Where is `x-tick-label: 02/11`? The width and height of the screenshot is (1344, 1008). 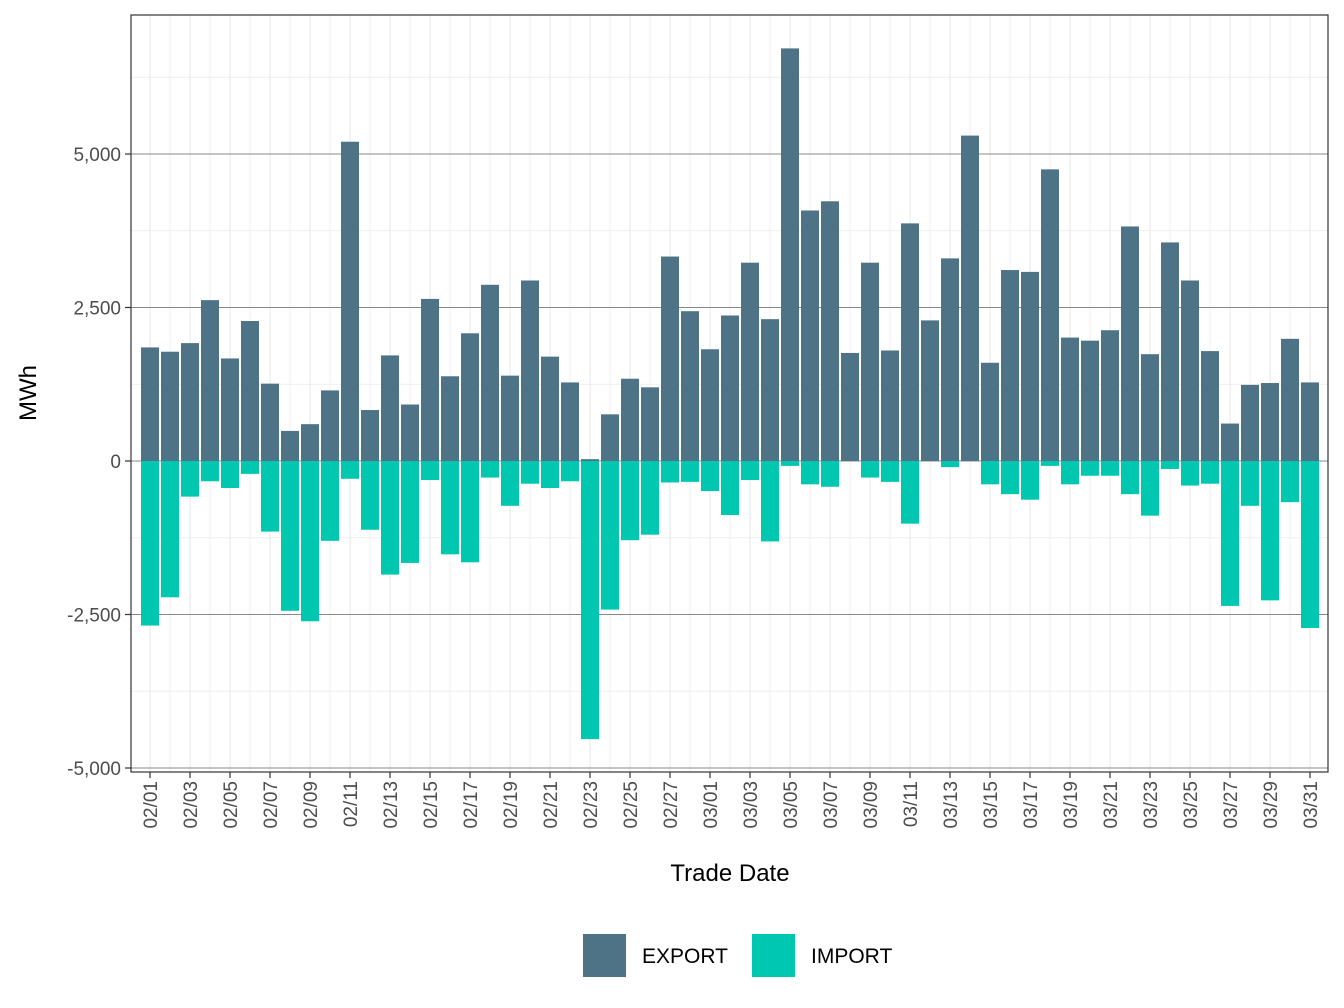
x-tick-label: 02/11 is located at coordinates (351, 804).